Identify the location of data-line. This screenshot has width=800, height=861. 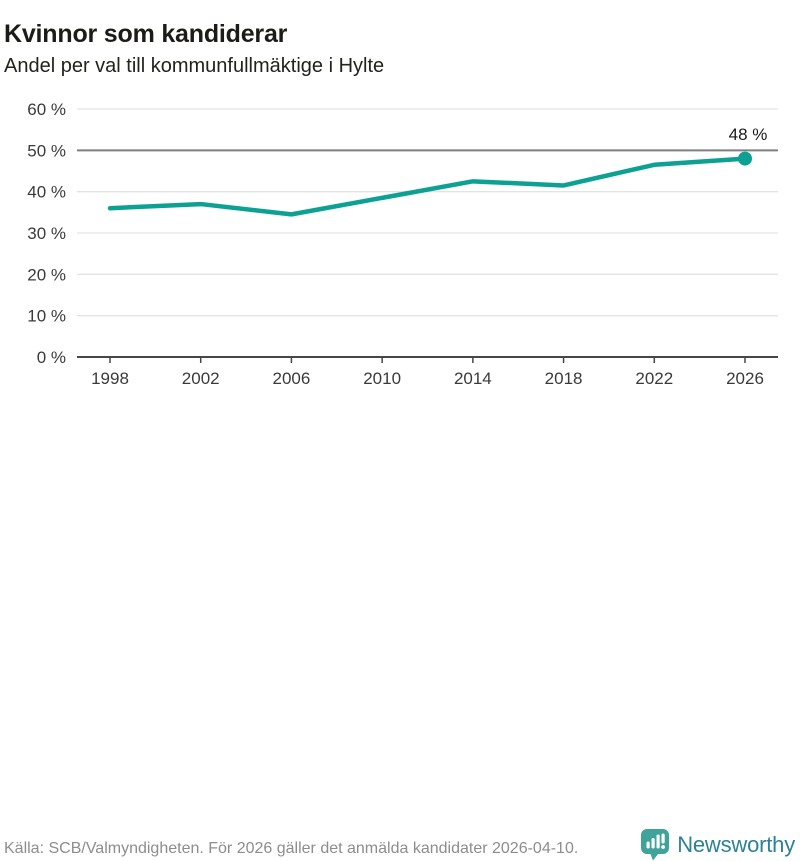
(427, 186).